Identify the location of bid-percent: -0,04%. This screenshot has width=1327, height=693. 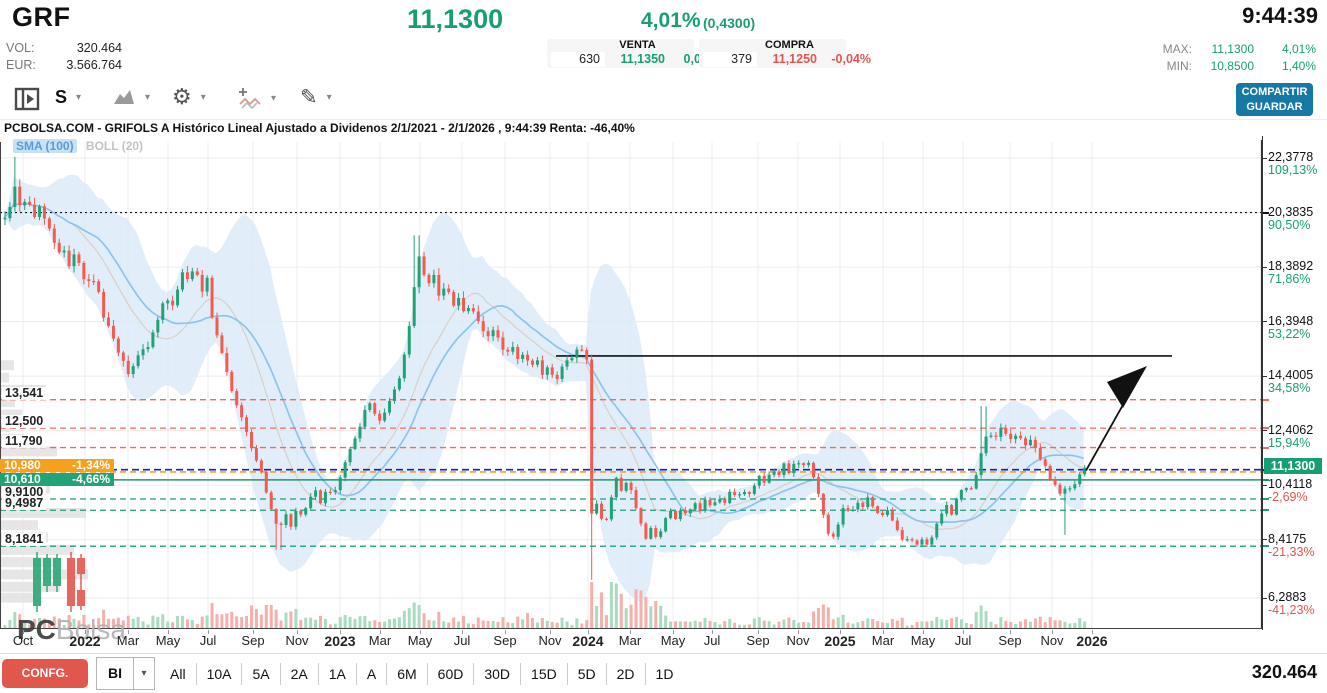
(851, 59).